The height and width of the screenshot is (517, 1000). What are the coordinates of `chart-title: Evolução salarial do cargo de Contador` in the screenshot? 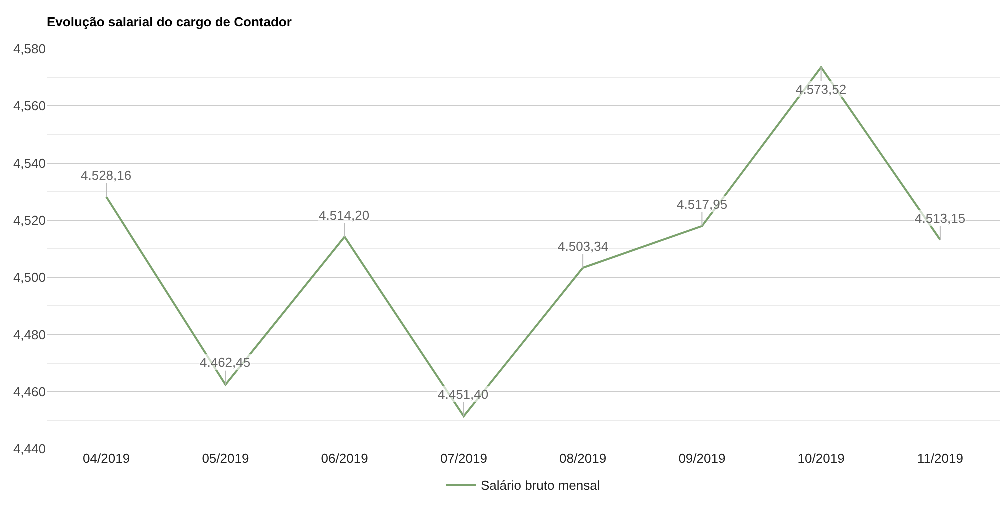 It's located at (169, 22).